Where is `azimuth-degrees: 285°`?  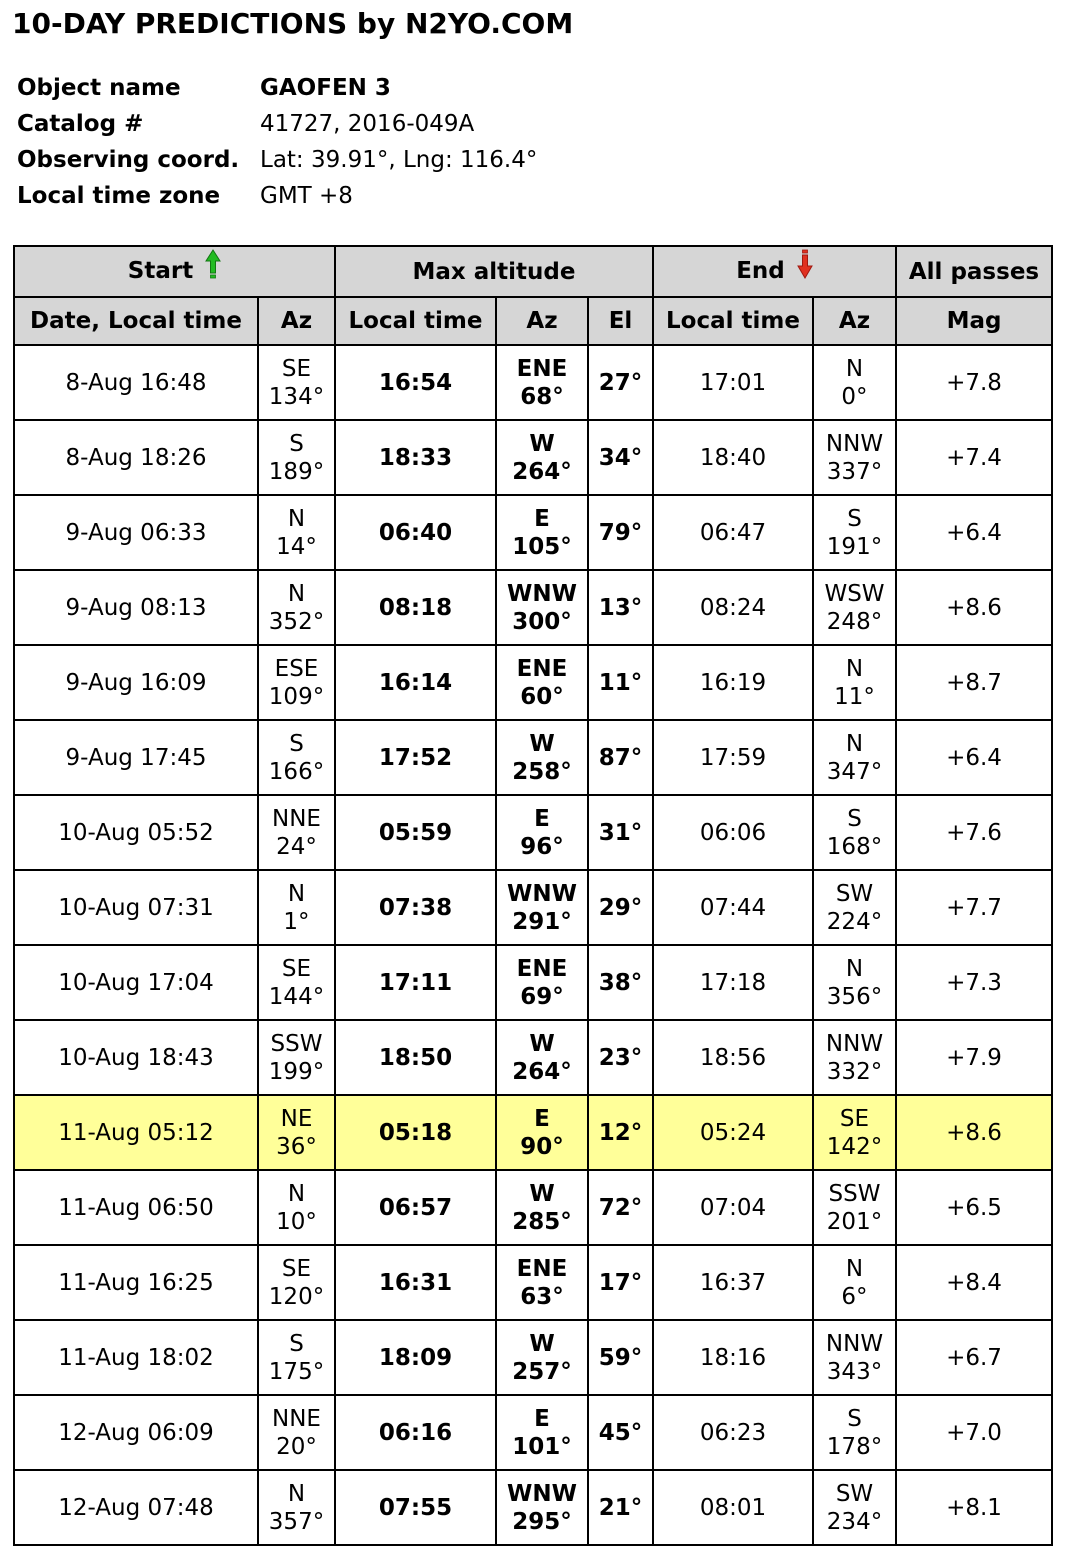 azimuth-degrees: 285° is located at coordinates (542, 1221).